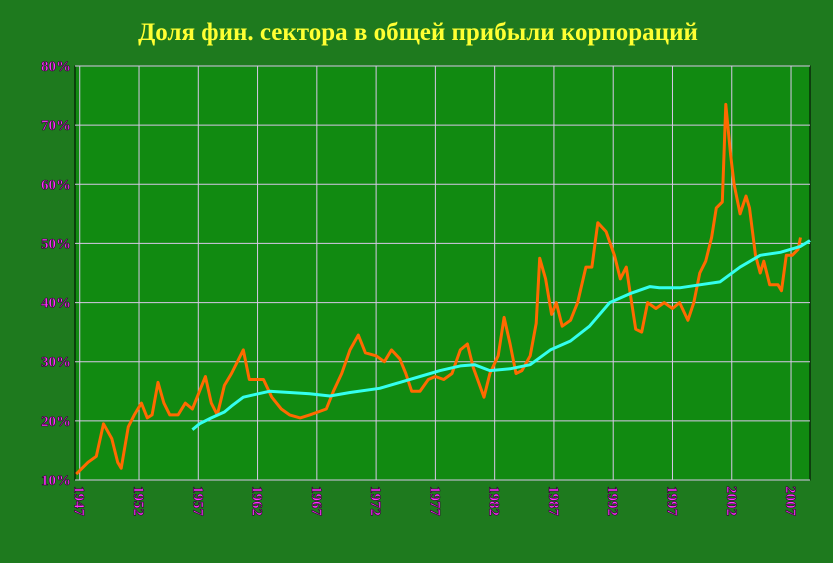  What do you see at coordinates (56, 126) in the screenshot?
I see `y-tick-label: 70%` at bounding box center [56, 126].